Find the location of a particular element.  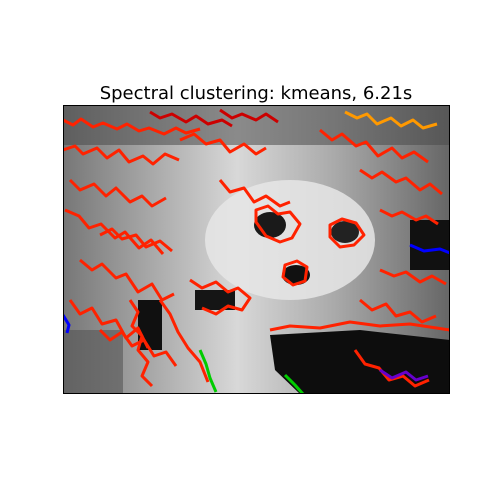

image-dark-bottom-left is located at coordinates (93, 362).